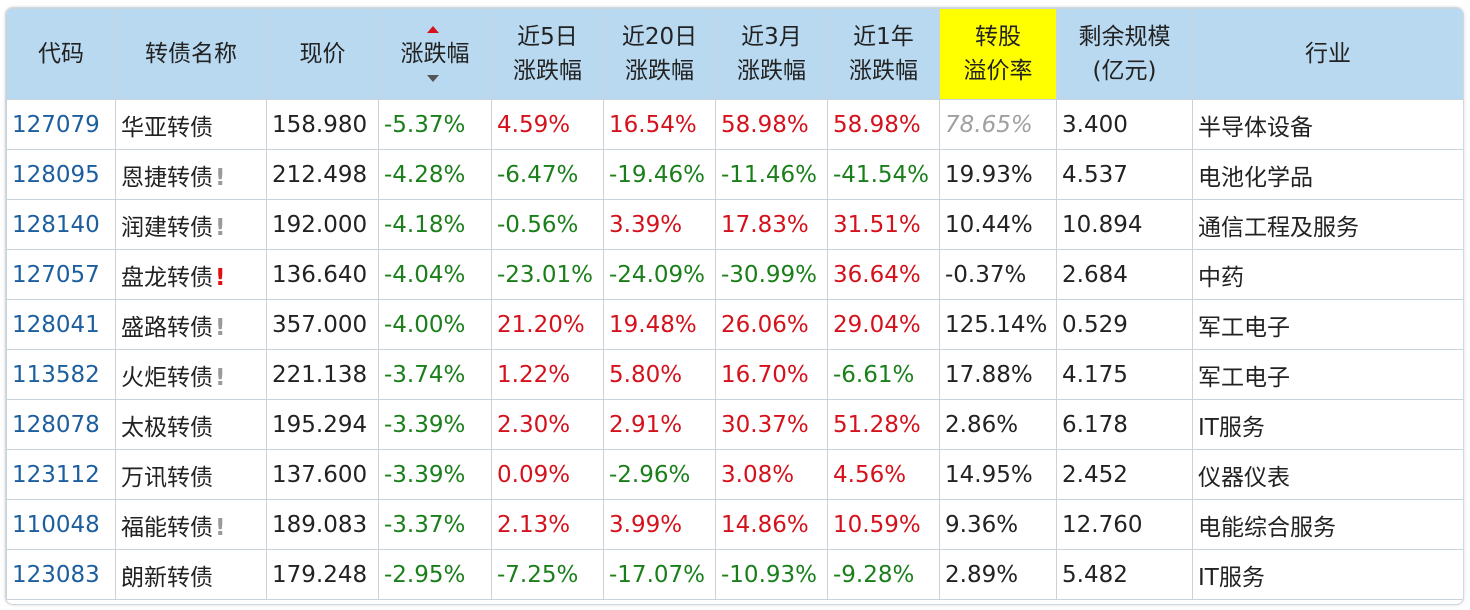 The width and height of the screenshot is (1470, 610). I want to click on change-1y-cell: -9.28%, so click(883, 574).